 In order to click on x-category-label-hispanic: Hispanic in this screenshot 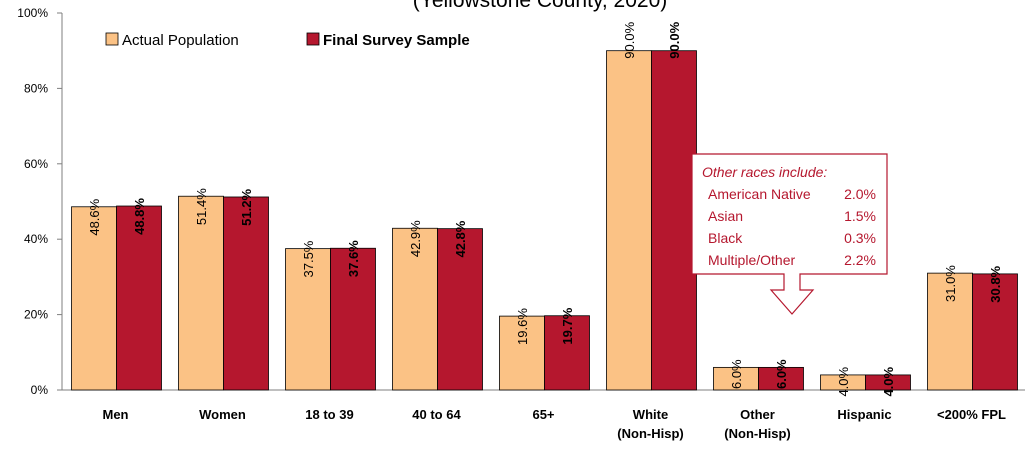, I will do `click(864, 414)`.